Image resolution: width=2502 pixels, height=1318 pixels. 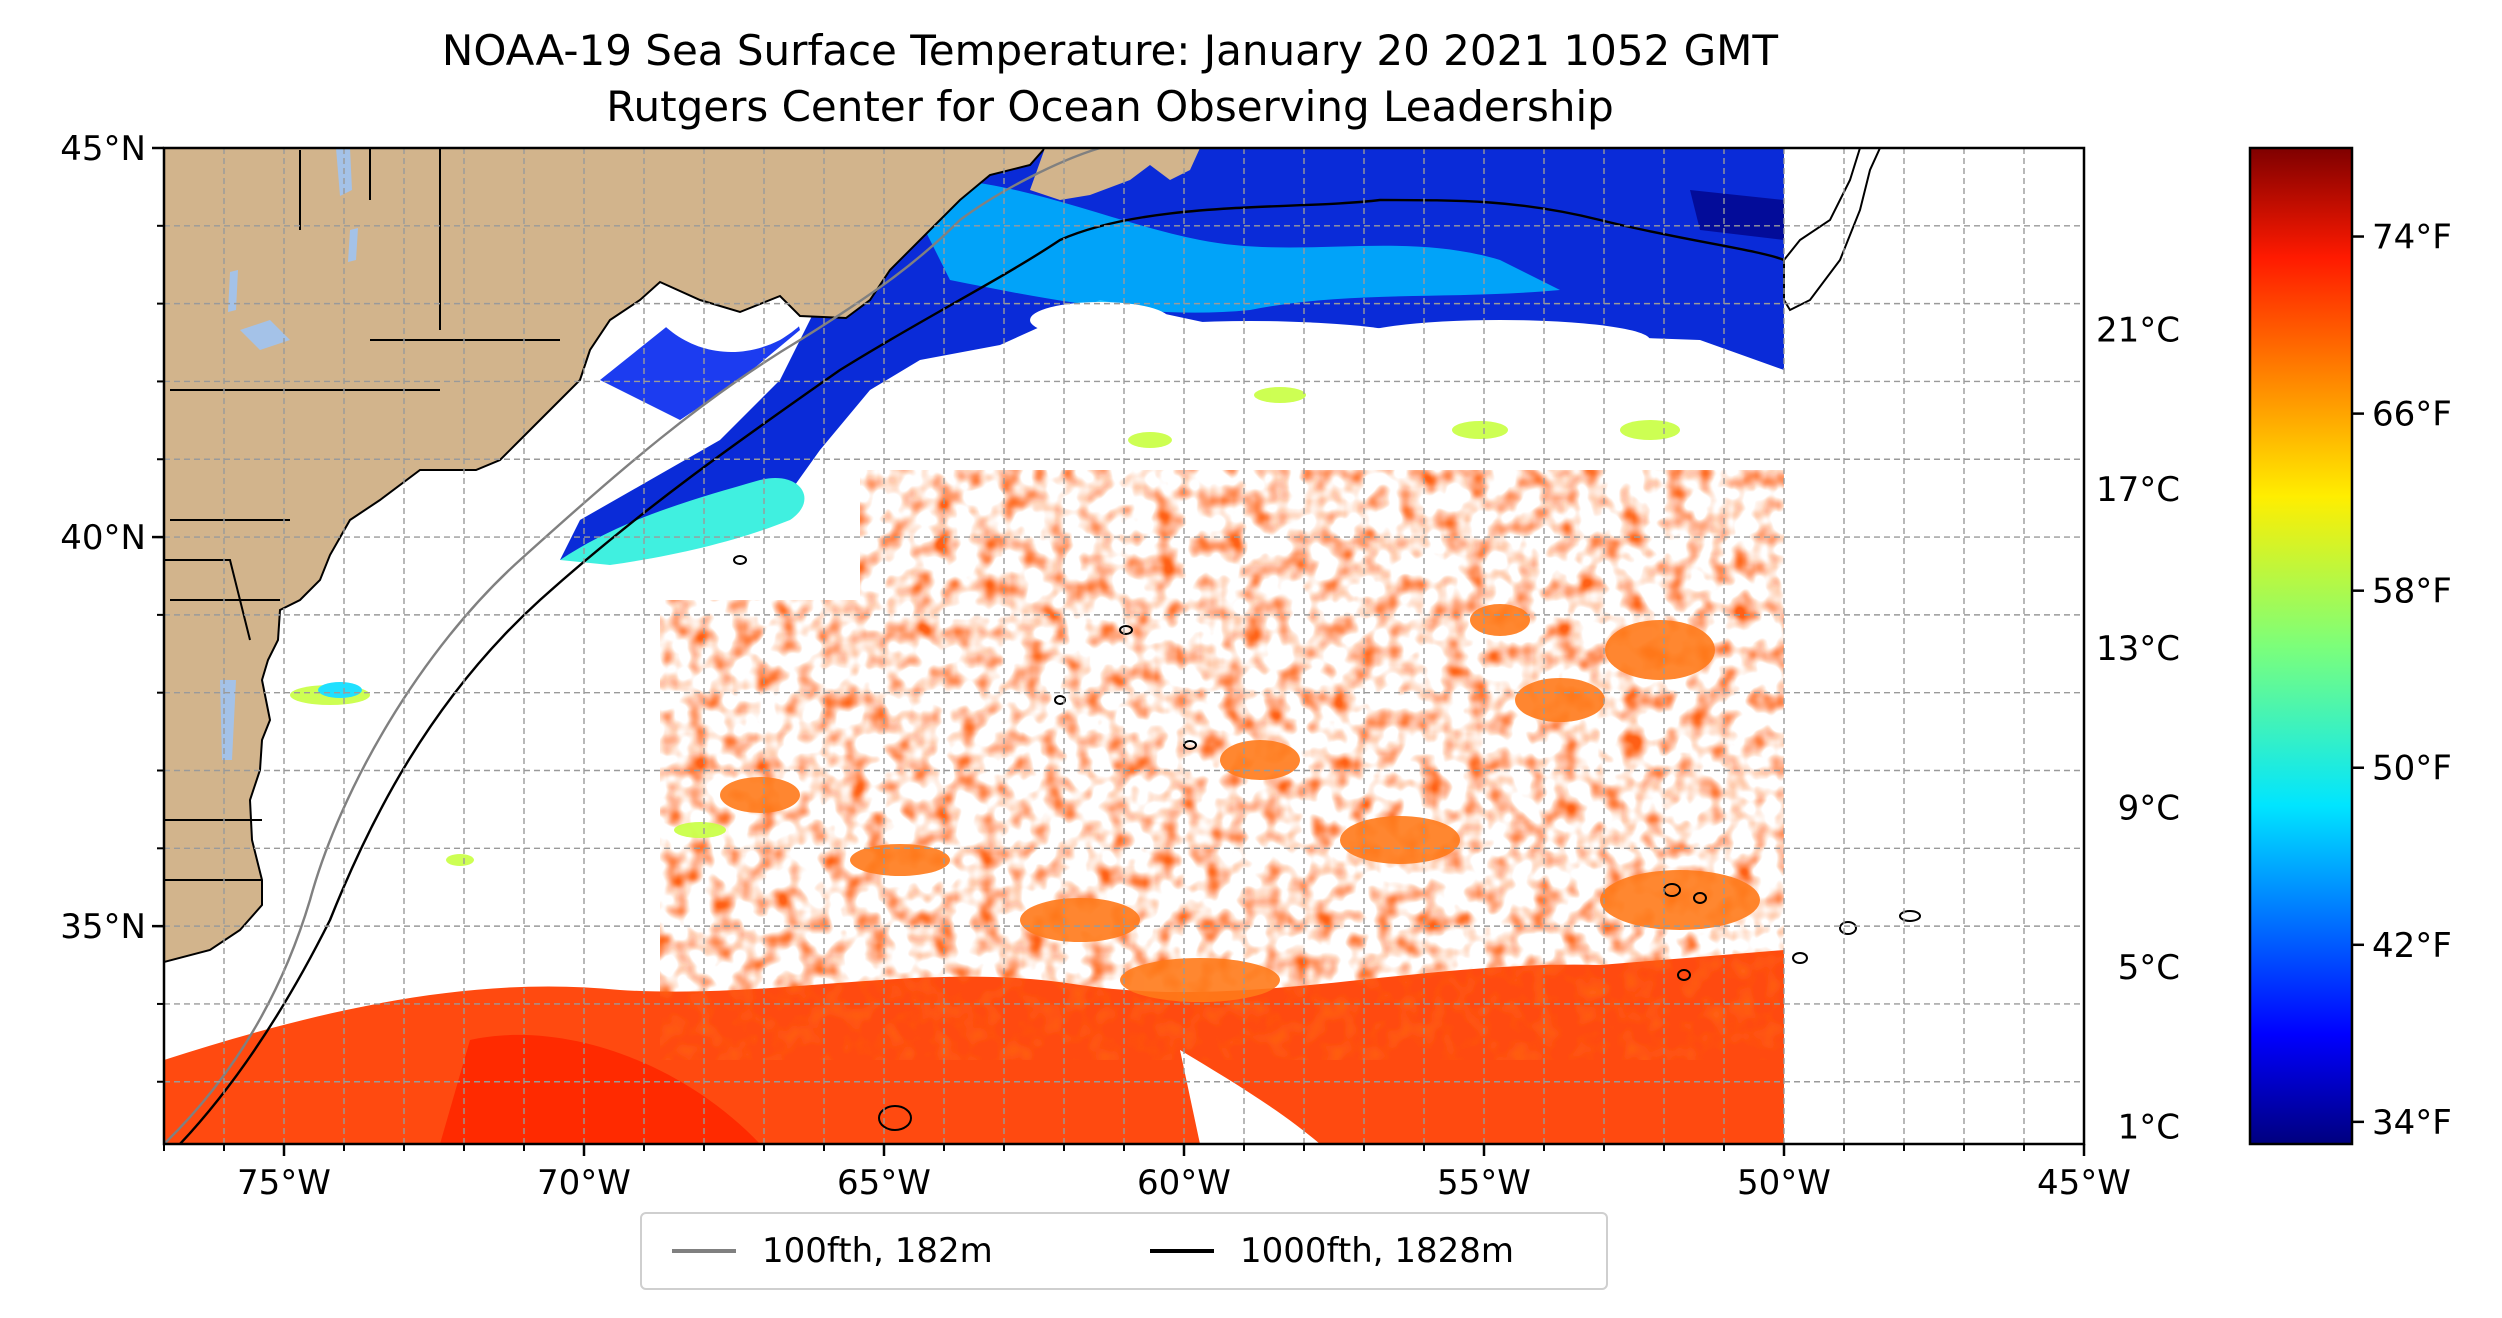 I want to click on lat-tick-label: 40°N, so click(x=103, y=538).